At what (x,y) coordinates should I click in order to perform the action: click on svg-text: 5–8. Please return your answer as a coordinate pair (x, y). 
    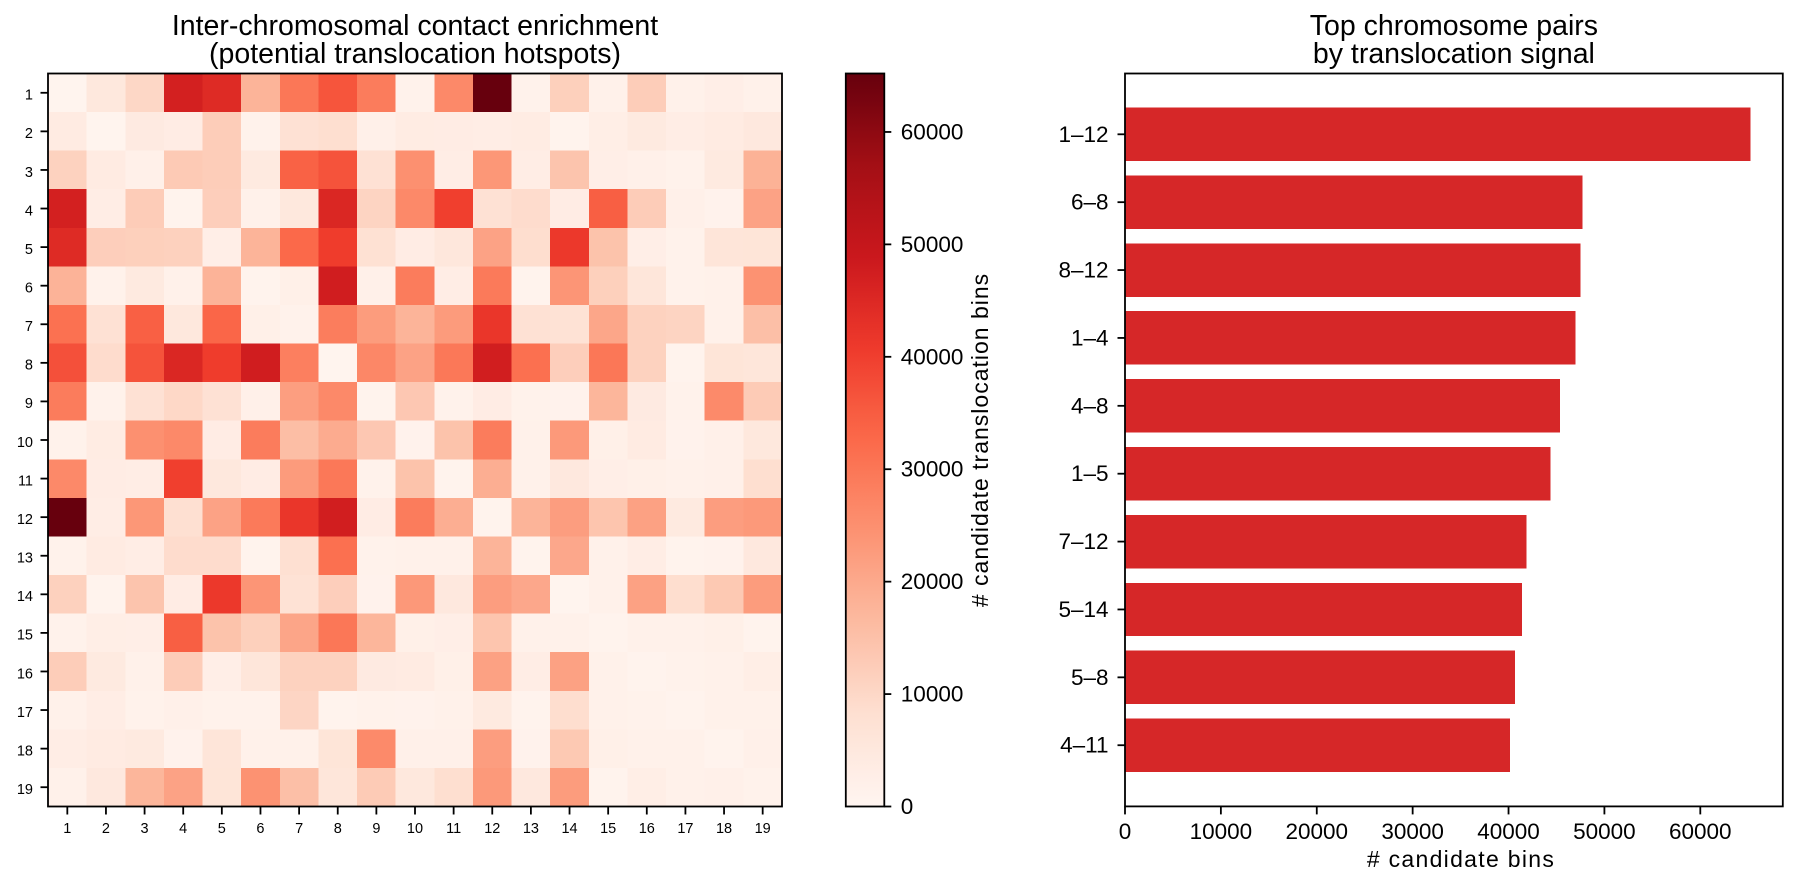
    Looking at the image, I should click on (1090, 677).